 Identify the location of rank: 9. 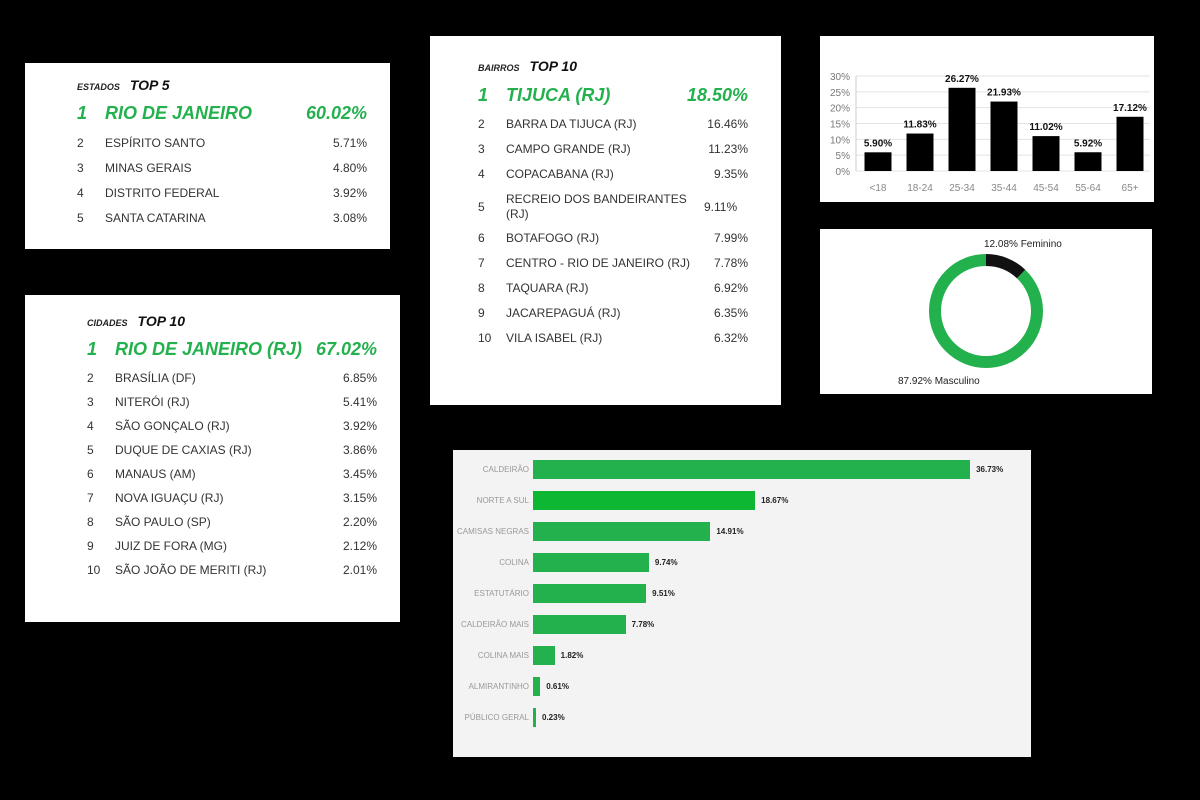
(481, 313).